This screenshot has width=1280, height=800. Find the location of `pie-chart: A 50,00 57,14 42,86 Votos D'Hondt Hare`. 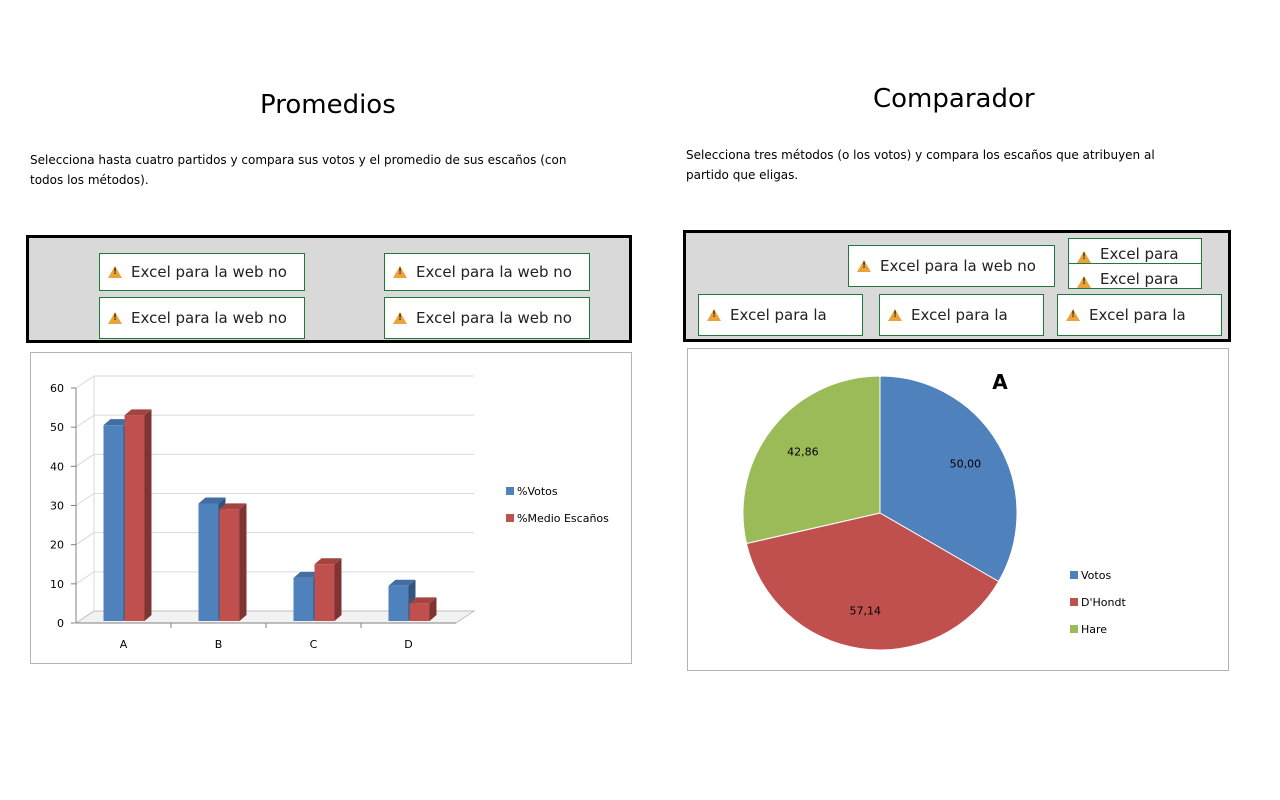

pie-chart: A 50,00 57,14 42,86 Votos D'Hondt Hare is located at coordinates (934, 510).